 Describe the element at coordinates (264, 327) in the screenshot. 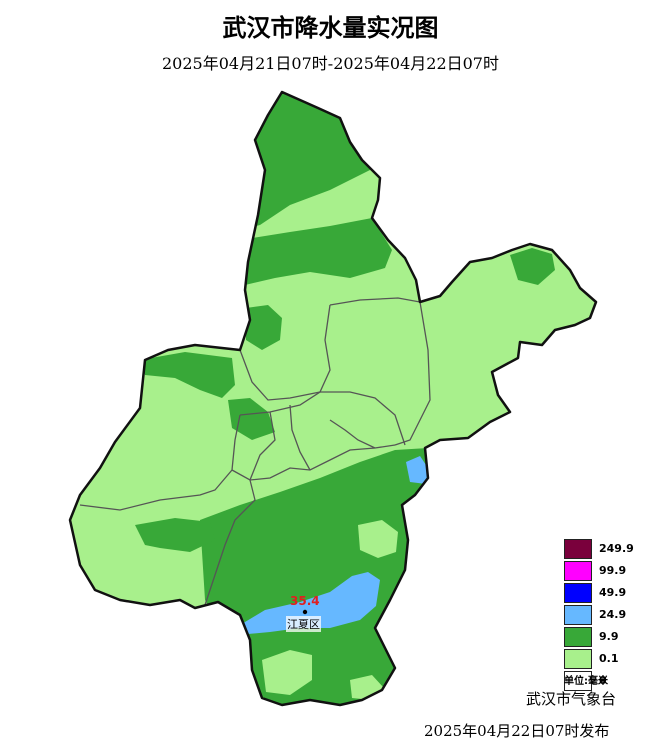

I see `rain-zone-west-spot` at that location.